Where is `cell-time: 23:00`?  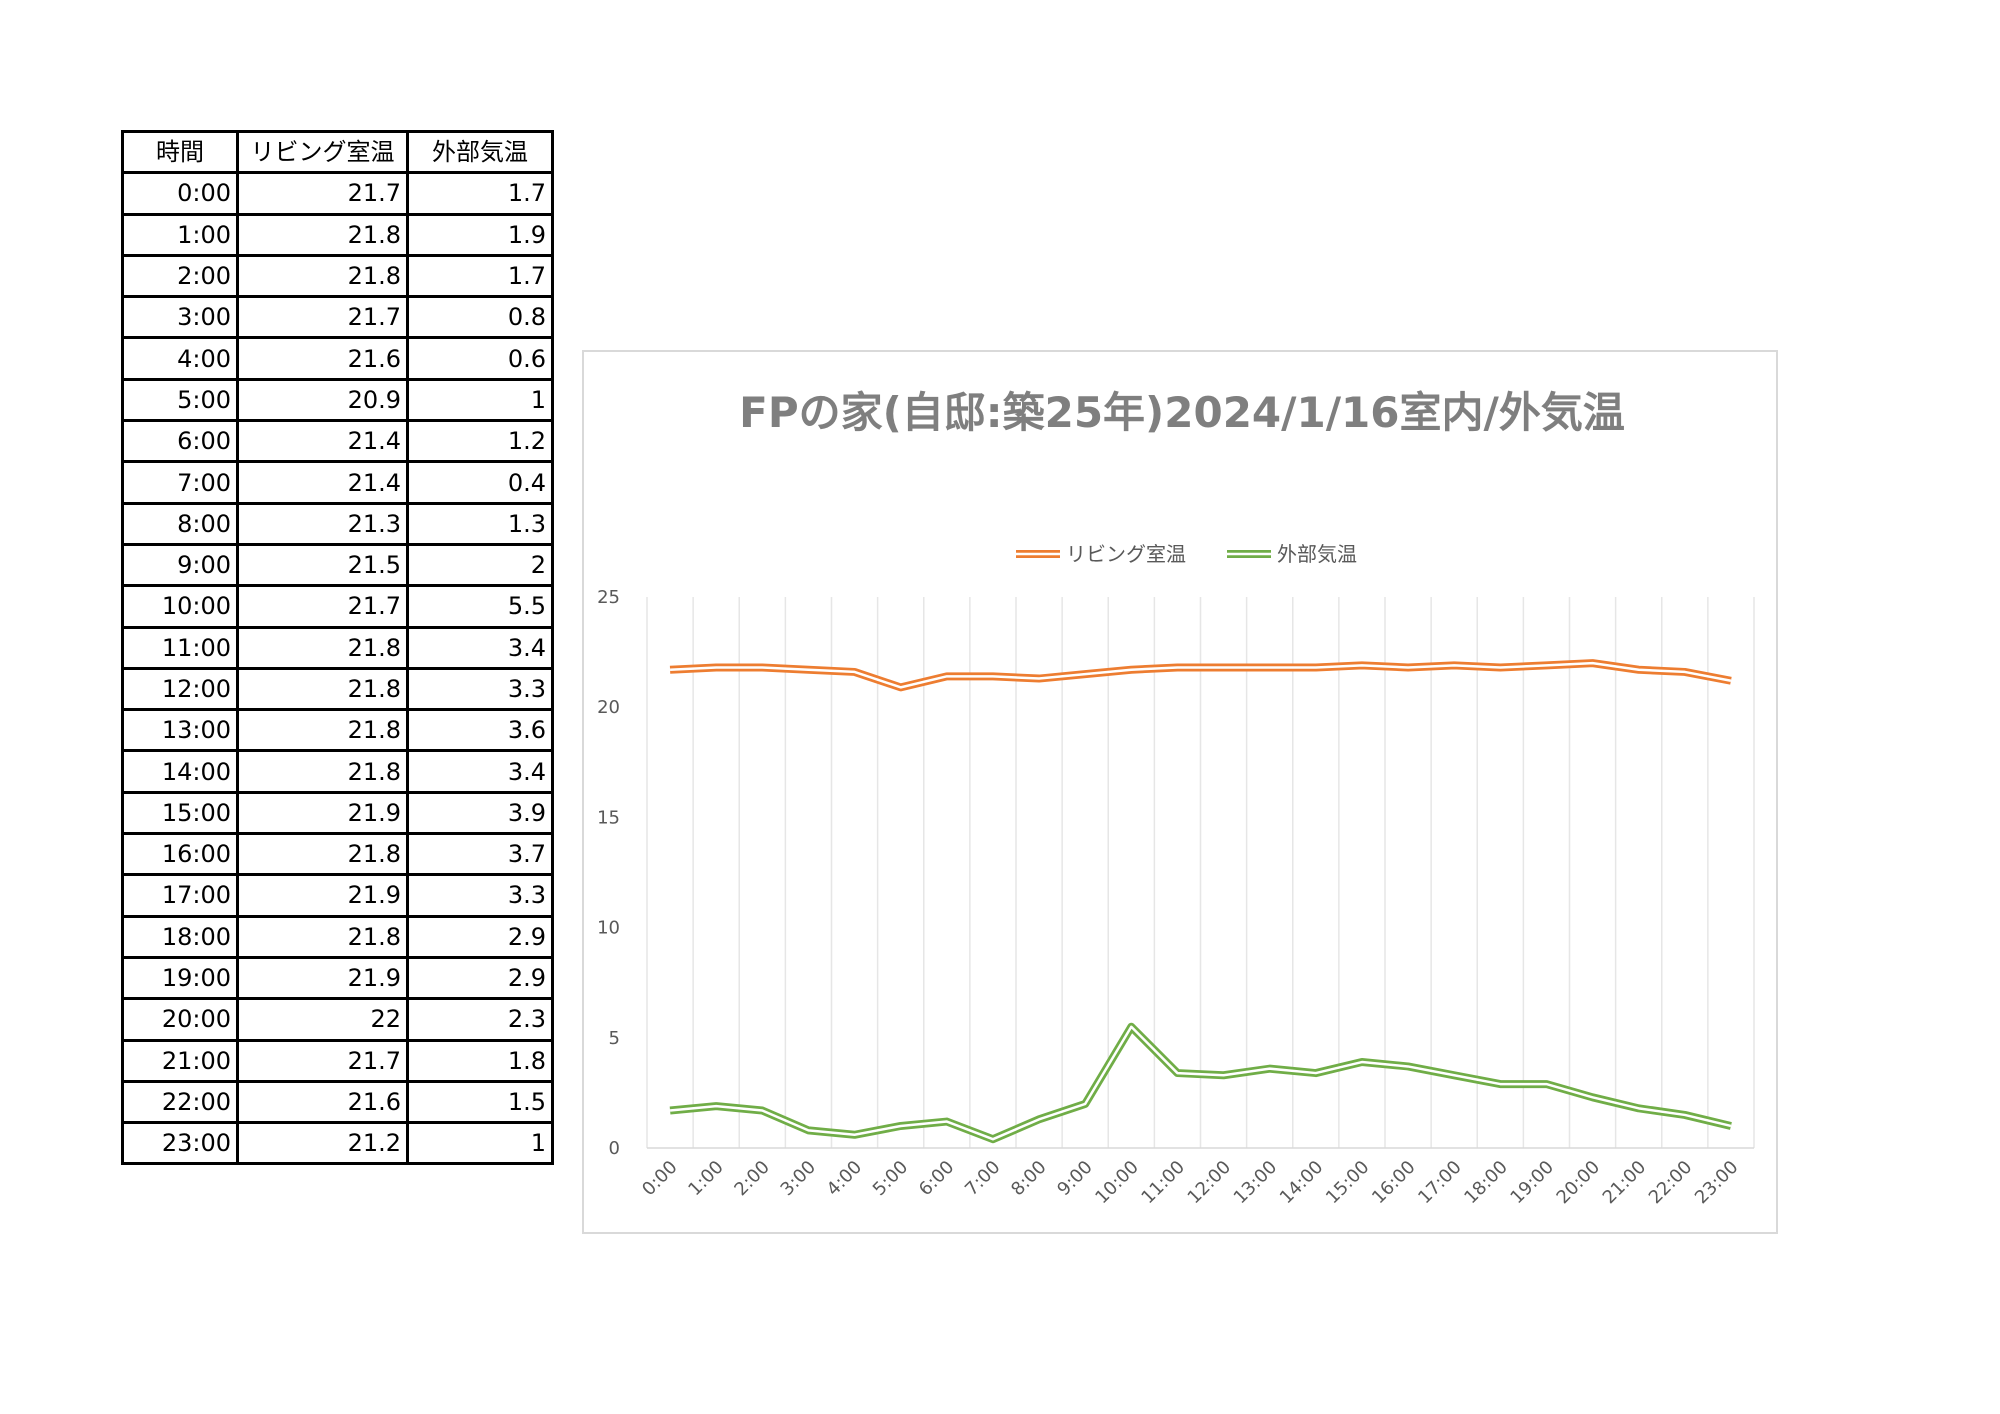
cell-time: 23:00 is located at coordinates (180, 1143).